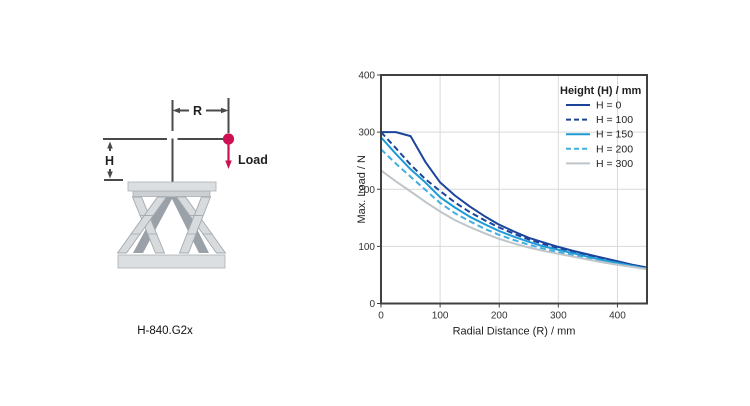  I want to click on load-point-icon, so click(228, 139).